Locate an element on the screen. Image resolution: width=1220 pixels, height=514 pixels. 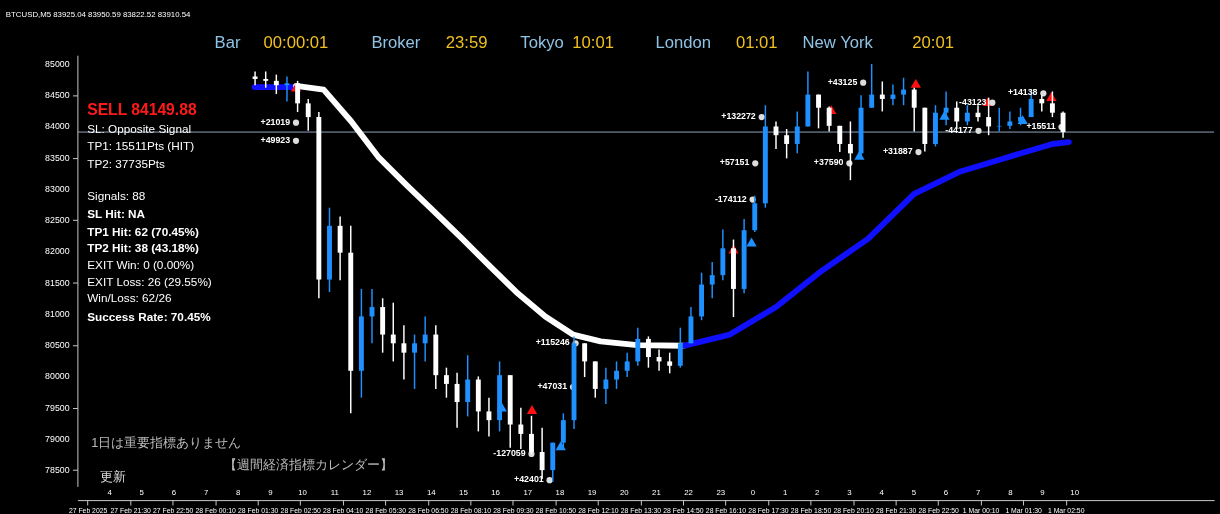
text: 23 is located at coordinates (721, 493).